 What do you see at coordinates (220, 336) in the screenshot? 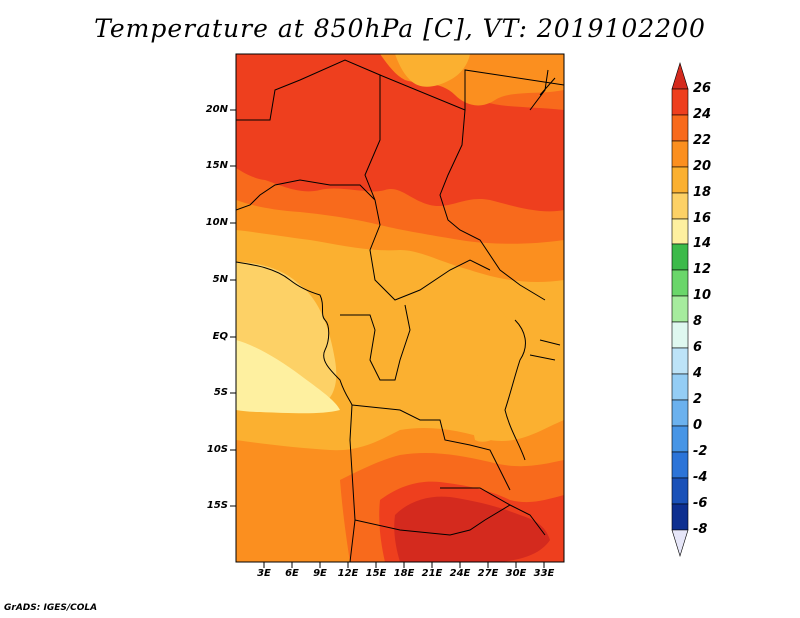
I see `lat-label: EQ` at bounding box center [220, 336].